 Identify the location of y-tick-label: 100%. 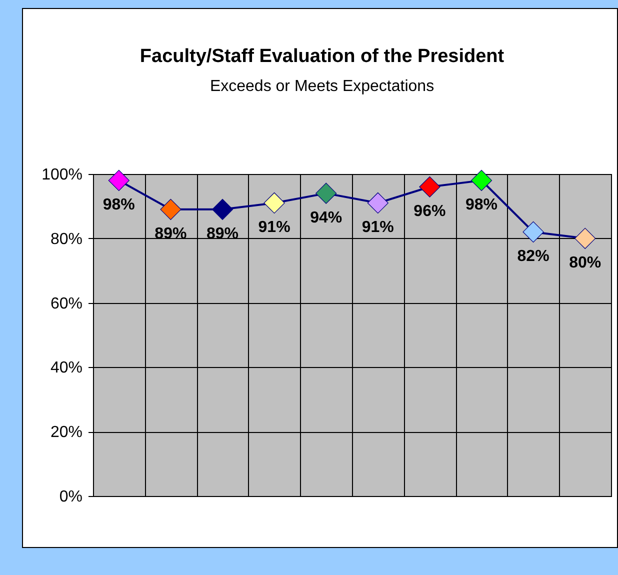
(62, 175).